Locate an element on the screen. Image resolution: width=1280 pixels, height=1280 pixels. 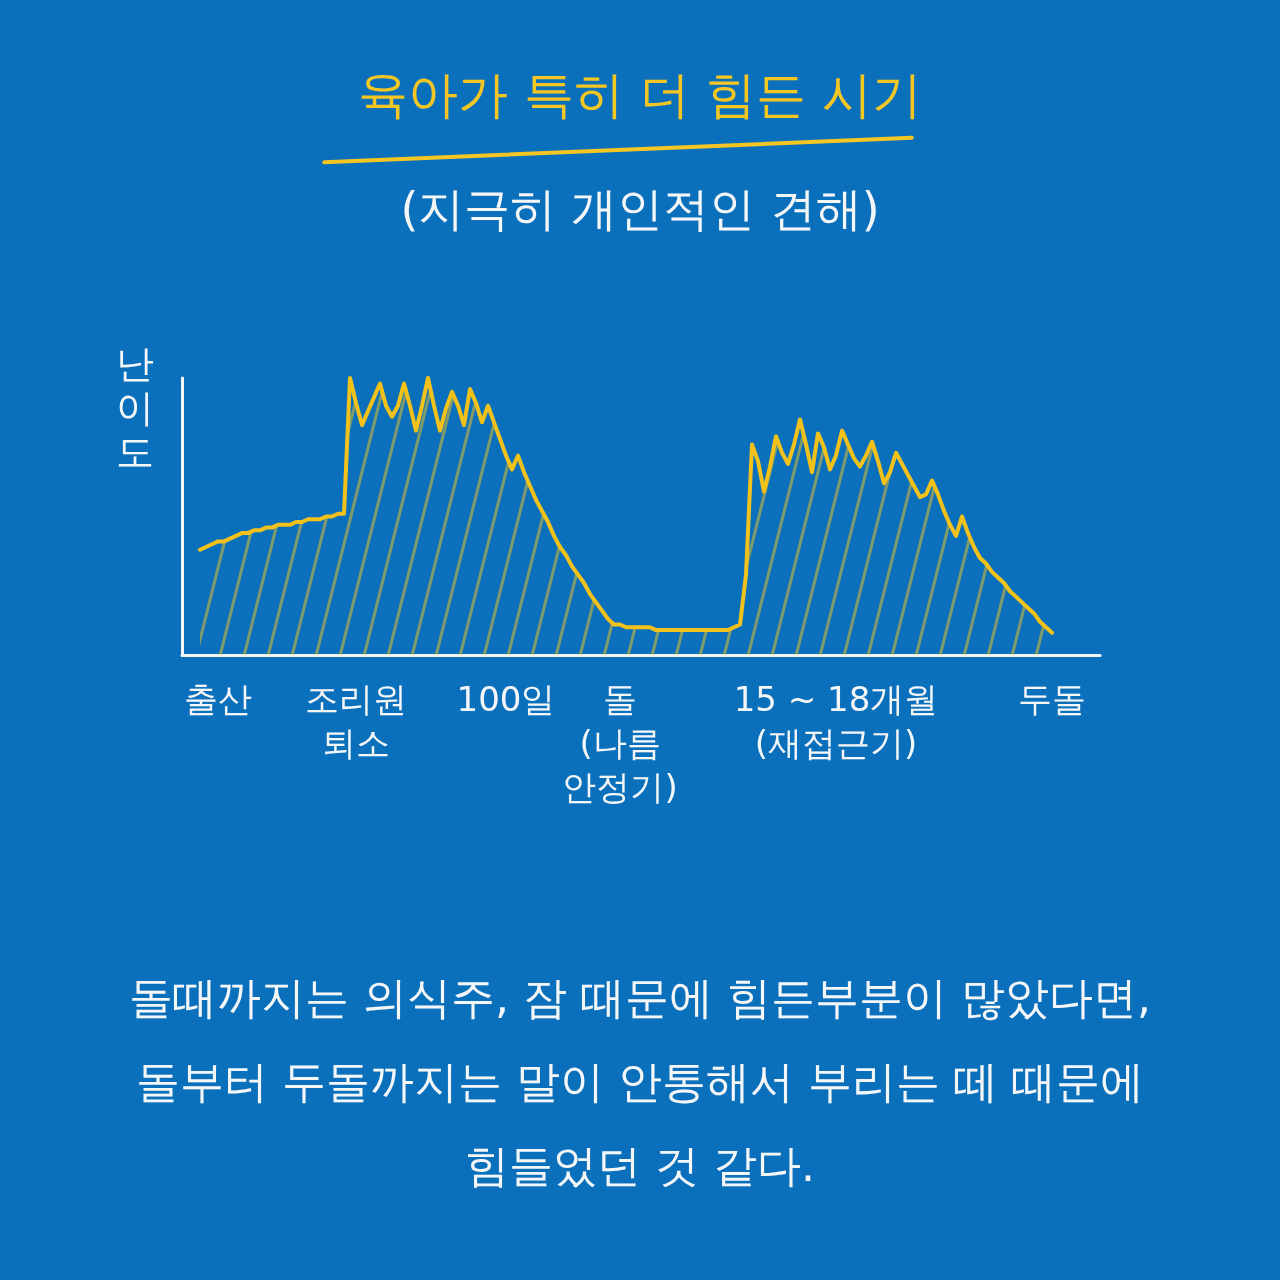
chart-title: 육아가 특히 더 힘든 시기 is located at coordinates (640, 95).